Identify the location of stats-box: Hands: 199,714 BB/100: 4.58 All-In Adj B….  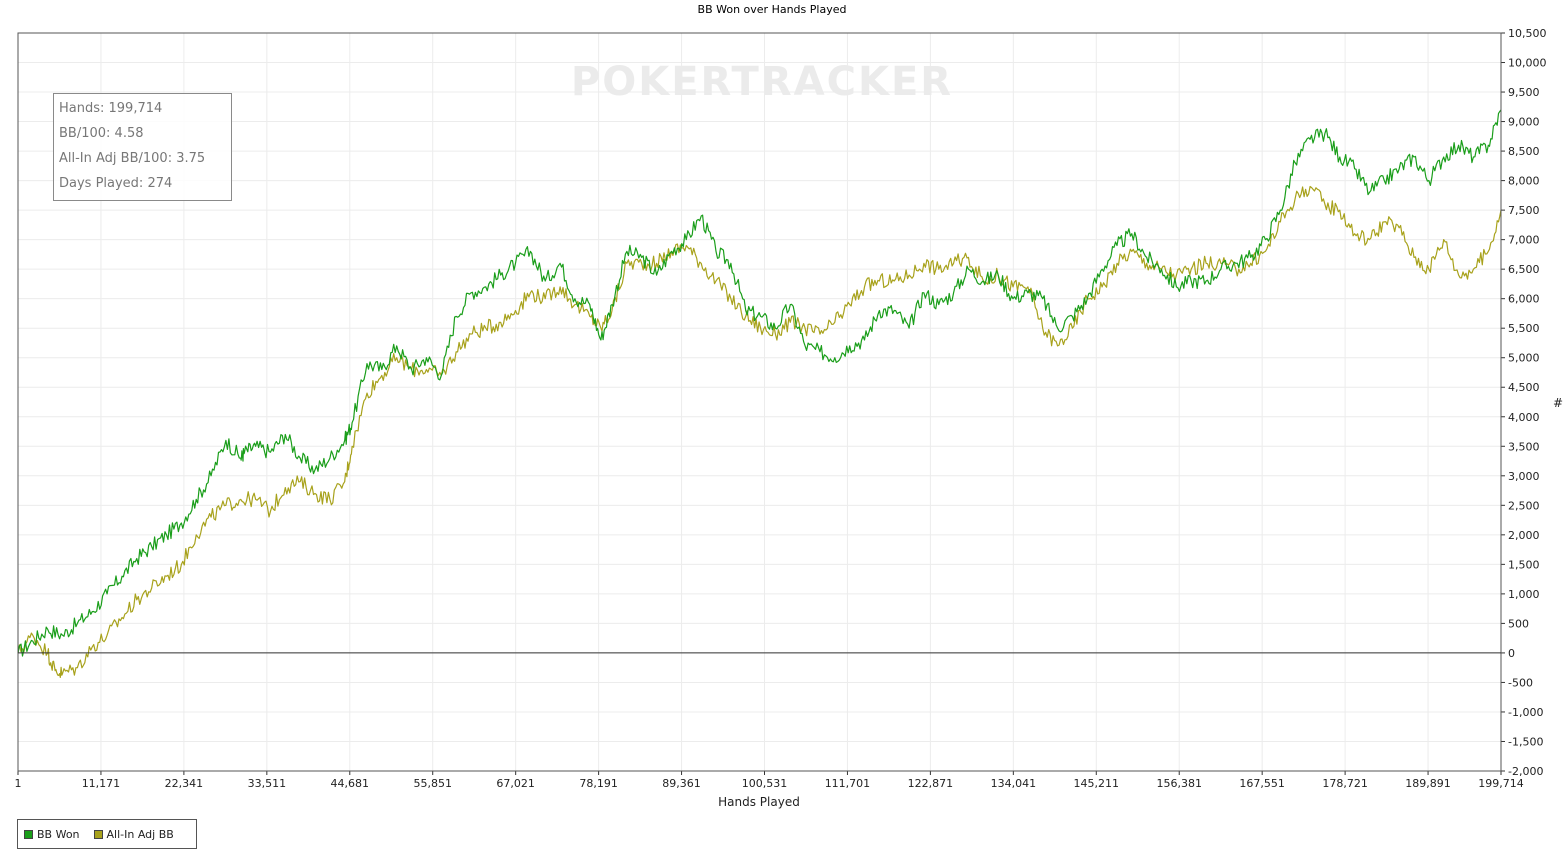
(142, 147).